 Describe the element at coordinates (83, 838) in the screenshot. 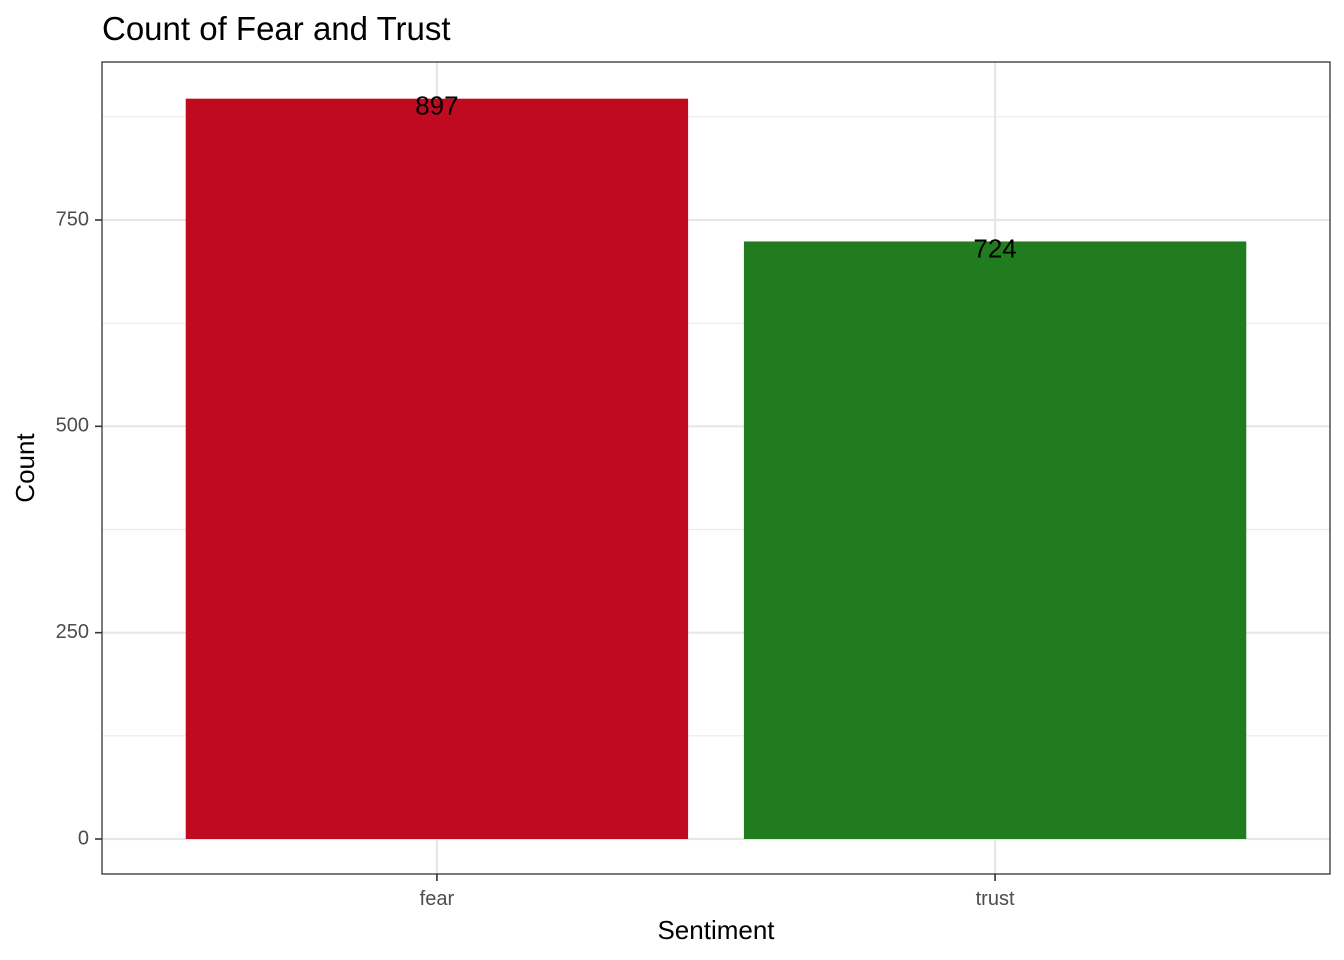

I see `y-tick-label: 0` at that location.